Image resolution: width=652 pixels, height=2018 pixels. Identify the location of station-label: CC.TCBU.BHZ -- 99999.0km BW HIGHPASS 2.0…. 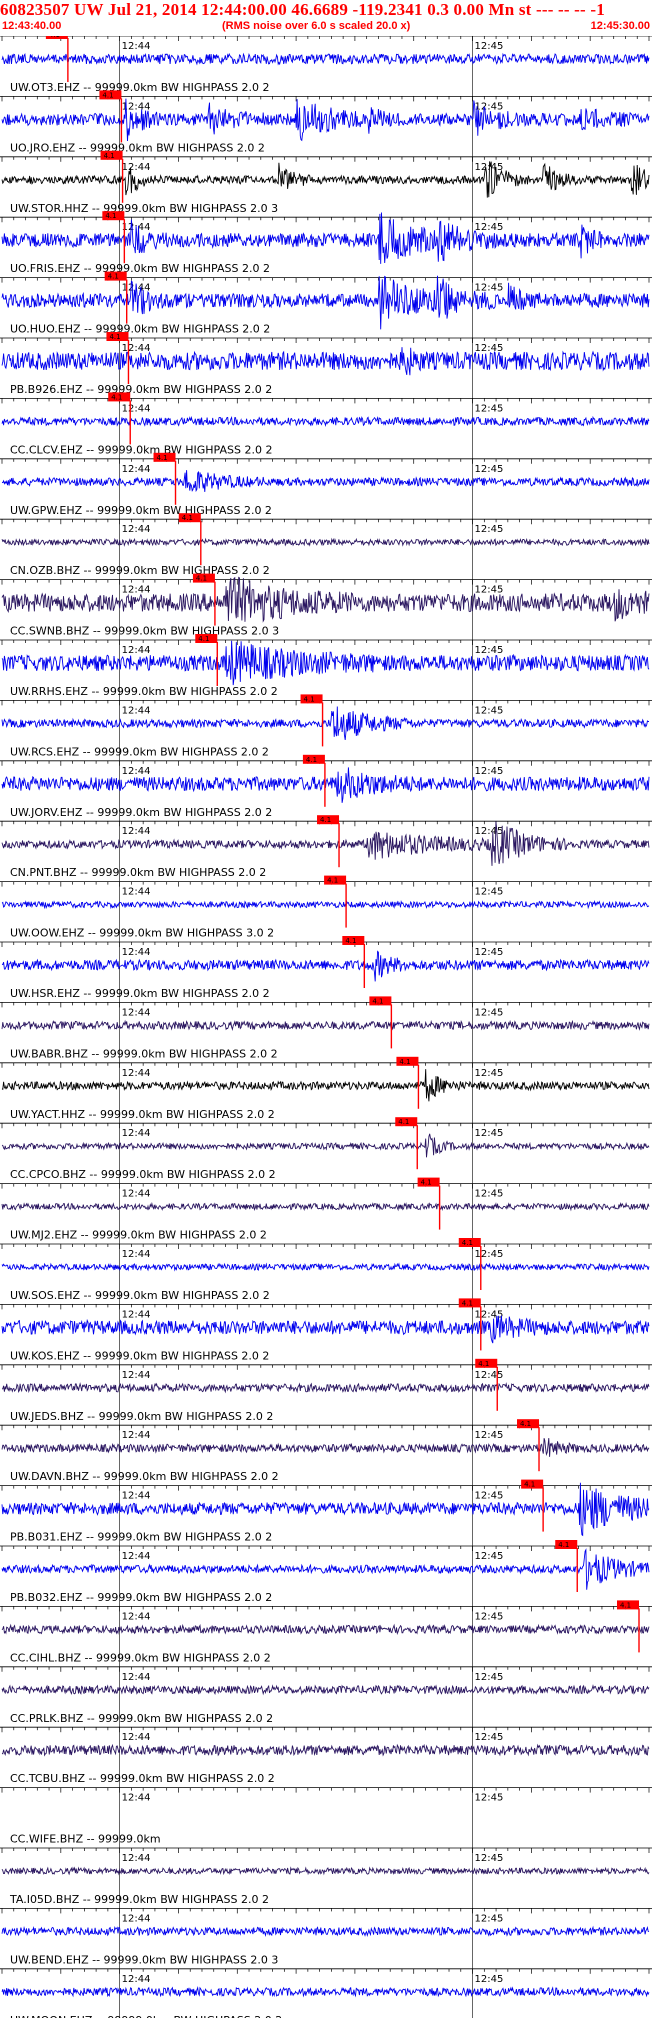
(142, 1778).